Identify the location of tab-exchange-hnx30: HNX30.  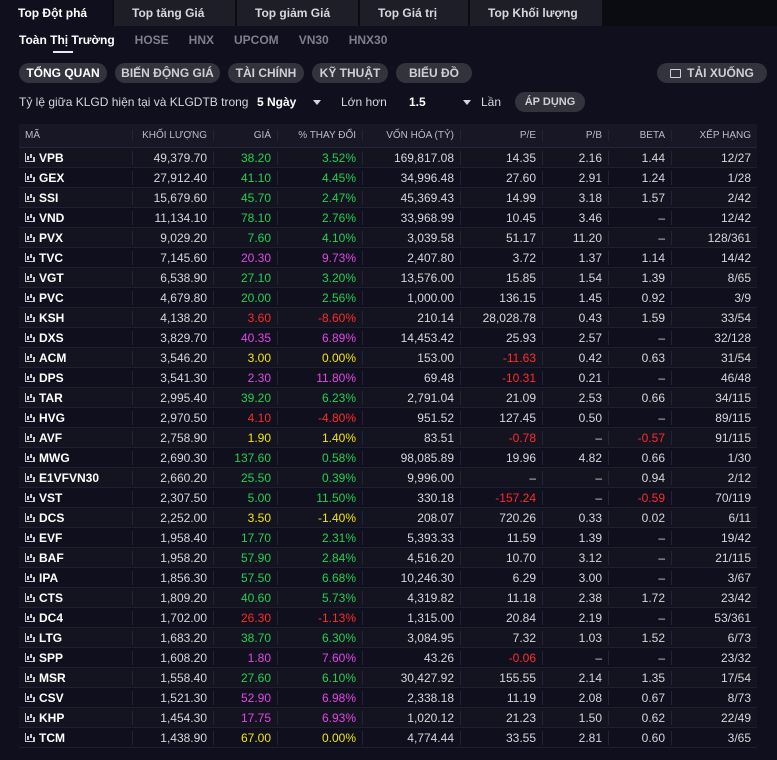
(368, 40).